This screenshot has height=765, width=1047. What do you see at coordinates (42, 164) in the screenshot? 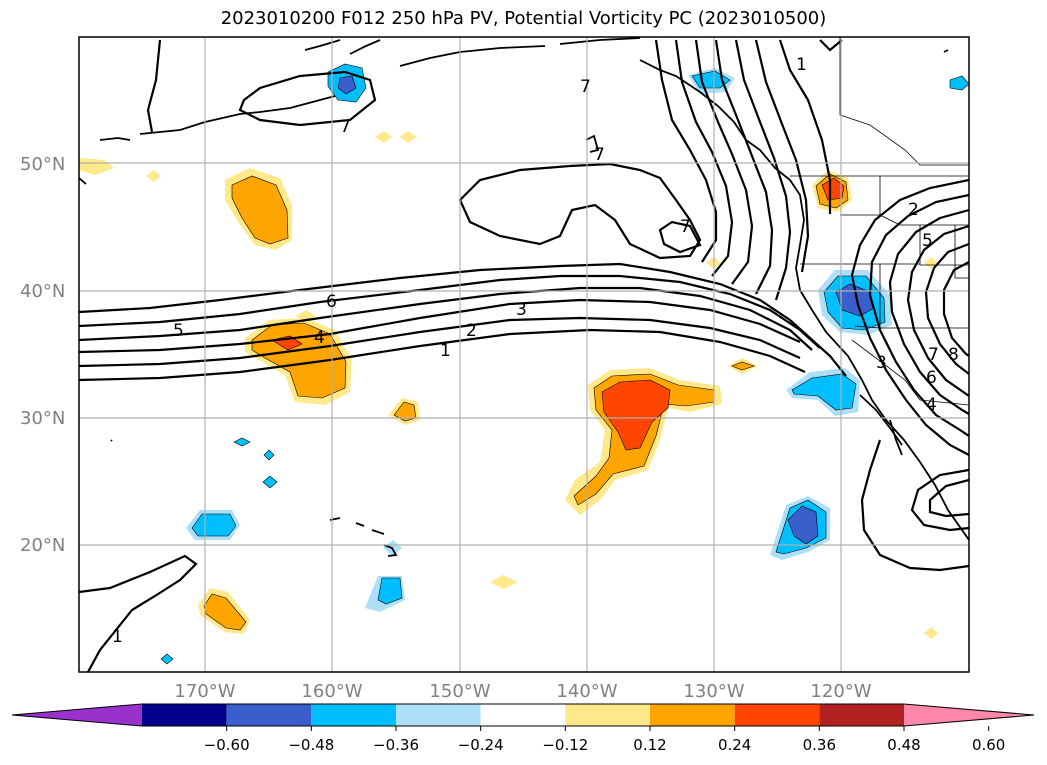
I see `lat-label-50n: 50°N` at bounding box center [42, 164].